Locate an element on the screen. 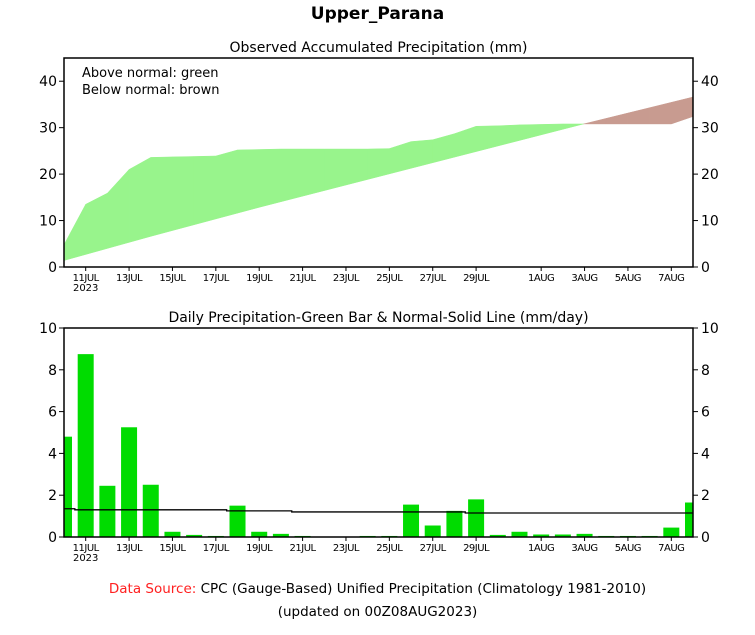 The image size is (755, 635). y-tick-label-left: 2 is located at coordinates (52, 496).